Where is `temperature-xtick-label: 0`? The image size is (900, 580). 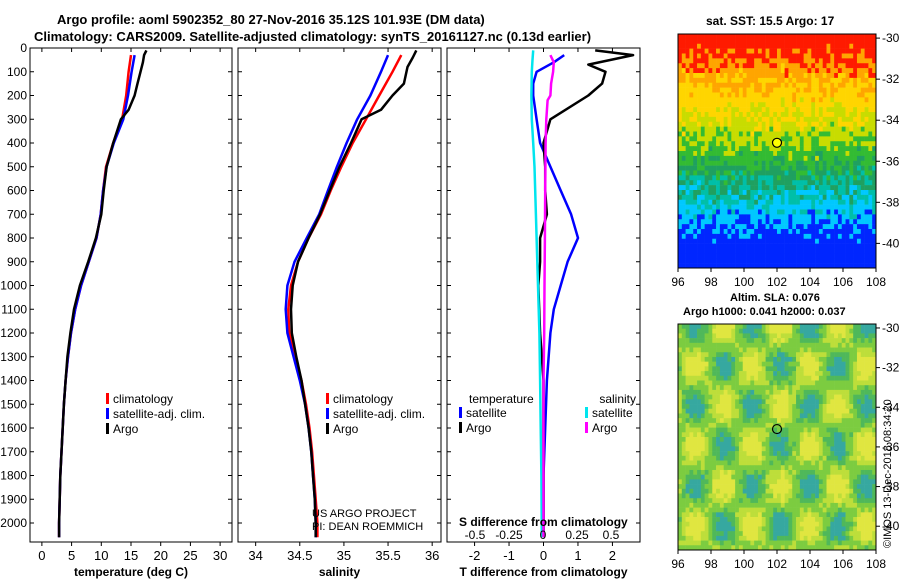
temperature-xtick-label: 0 is located at coordinates (41, 555).